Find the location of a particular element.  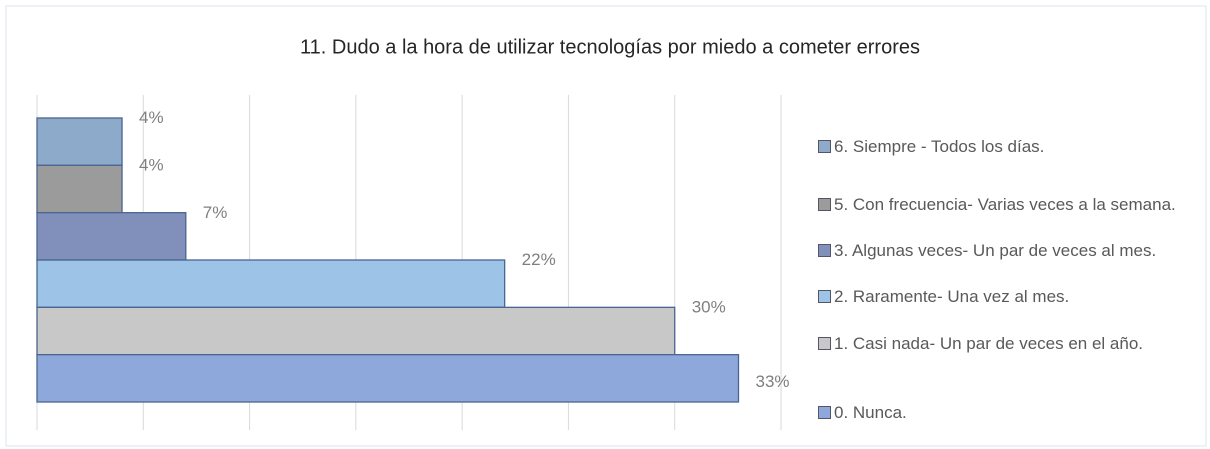

legend-item: 2. Raramente- Una vez al mes. is located at coordinates (1010, 296).